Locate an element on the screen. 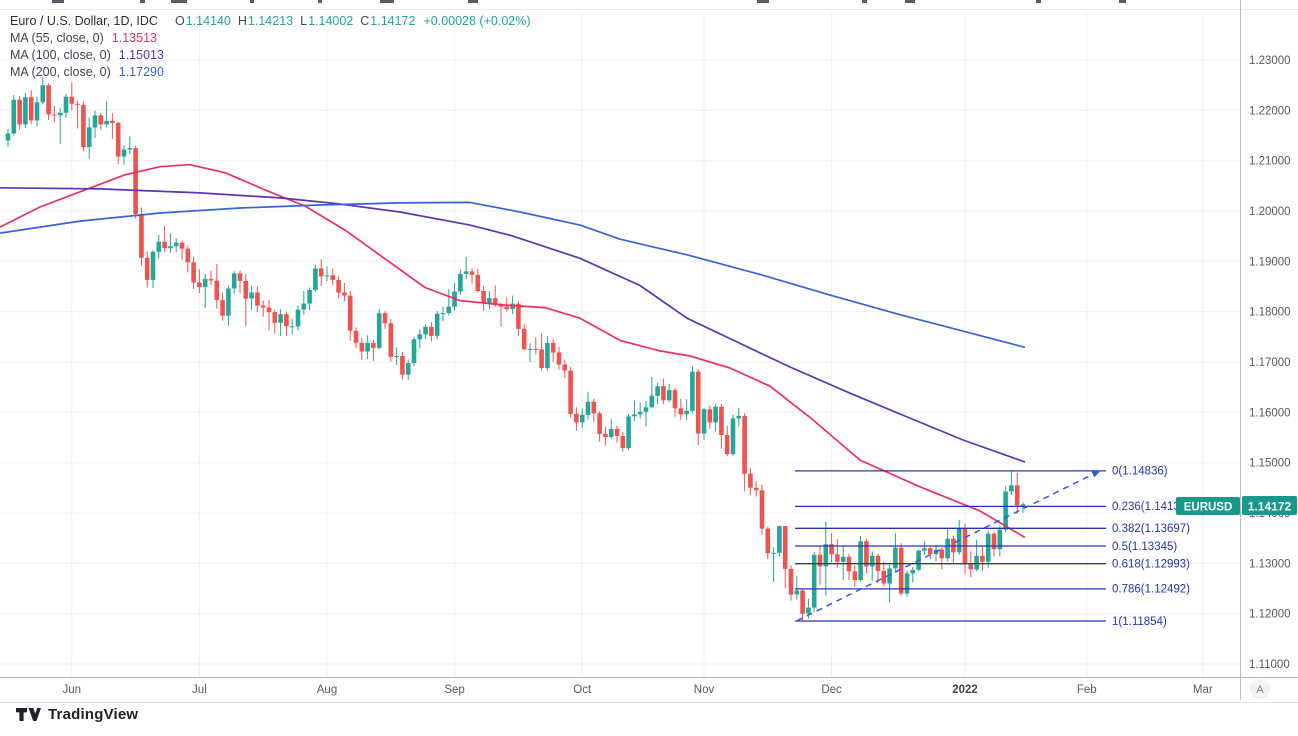 The width and height of the screenshot is (1298, 736). trendline-dashed-segment is located at coordinates (949, 545).